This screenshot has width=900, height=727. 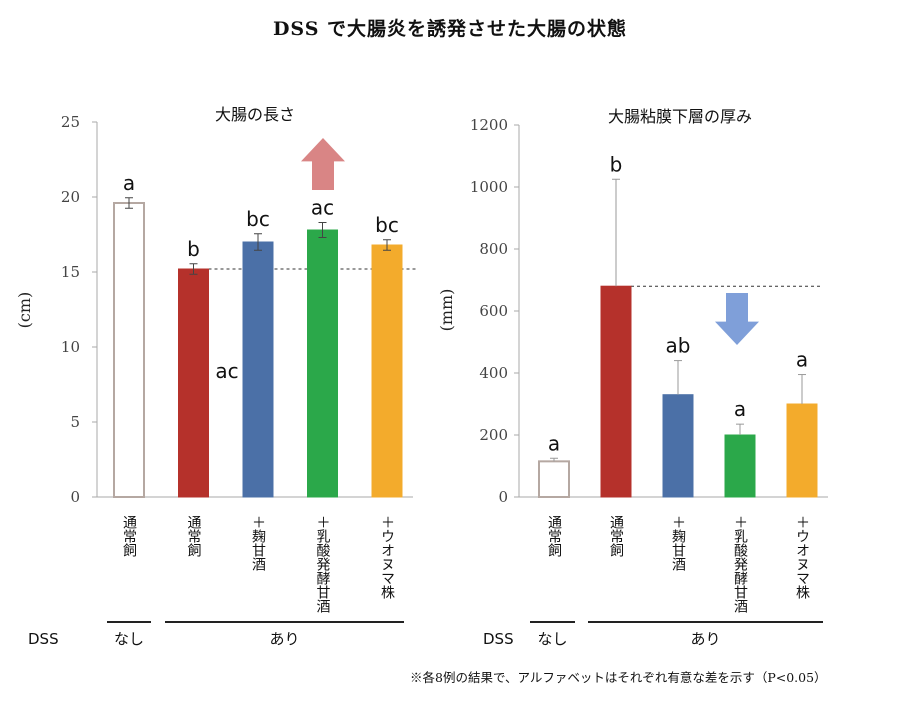 I want to click on chart2-down-arrow, so click(x=737, y=319).